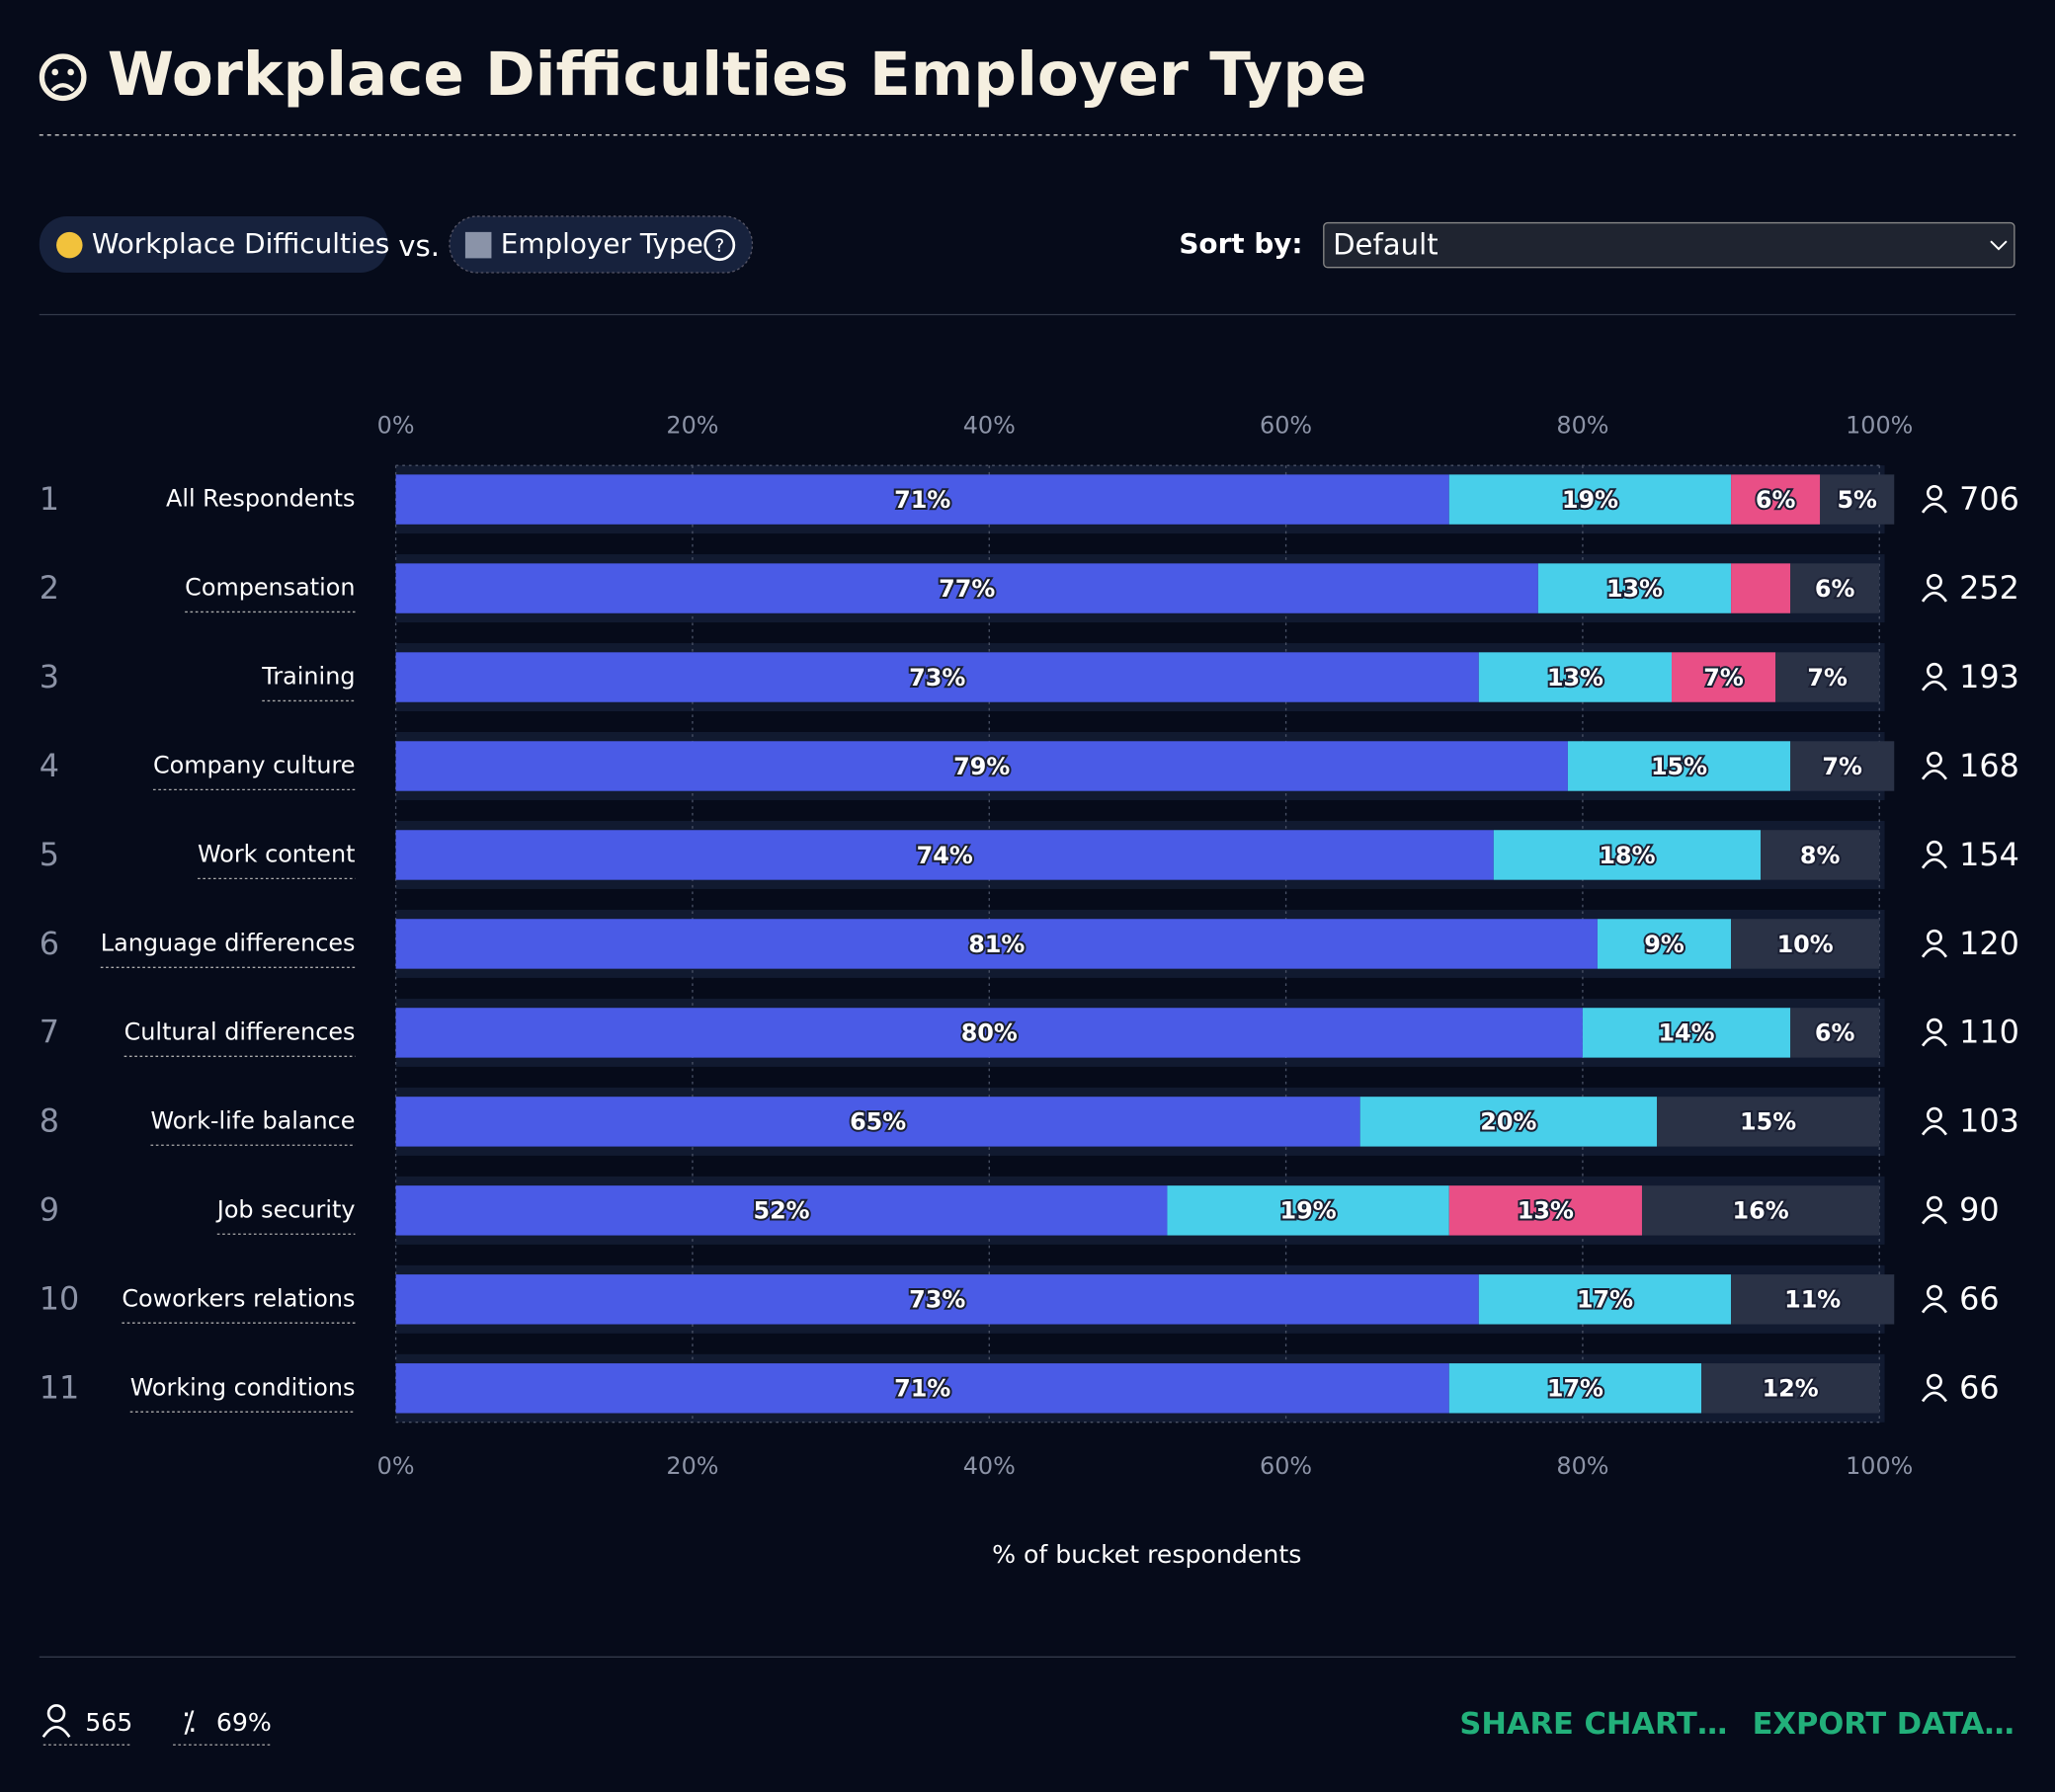  I want to click on category-label: All Respondents, so click(261, 499).